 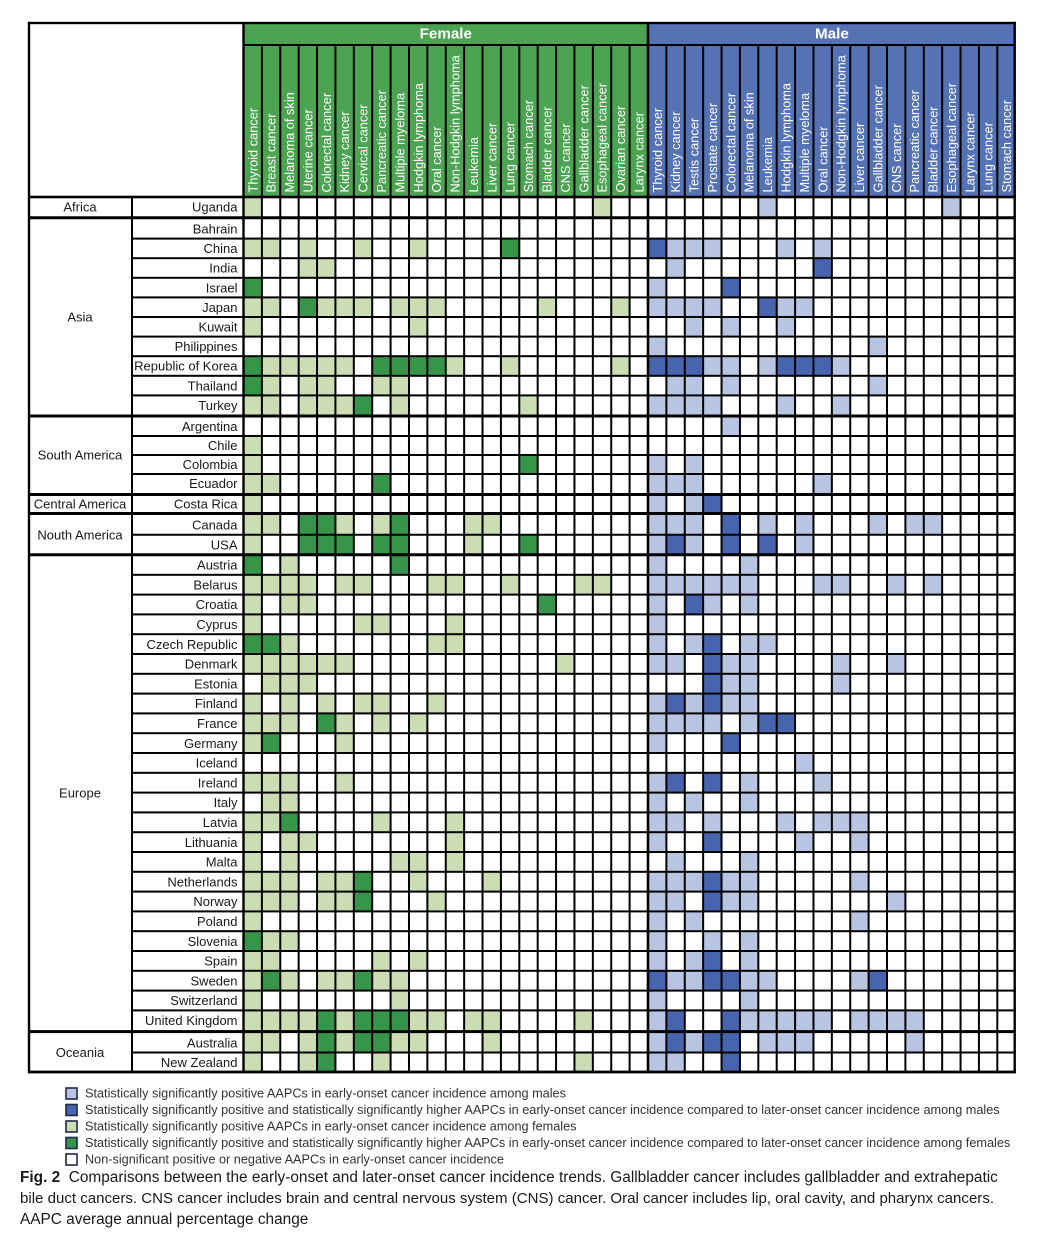 What do you see at coordinates (203, 1000) in the screenshot?
I see `svg-text: Switzerland` at bounding box center [203, 1000].